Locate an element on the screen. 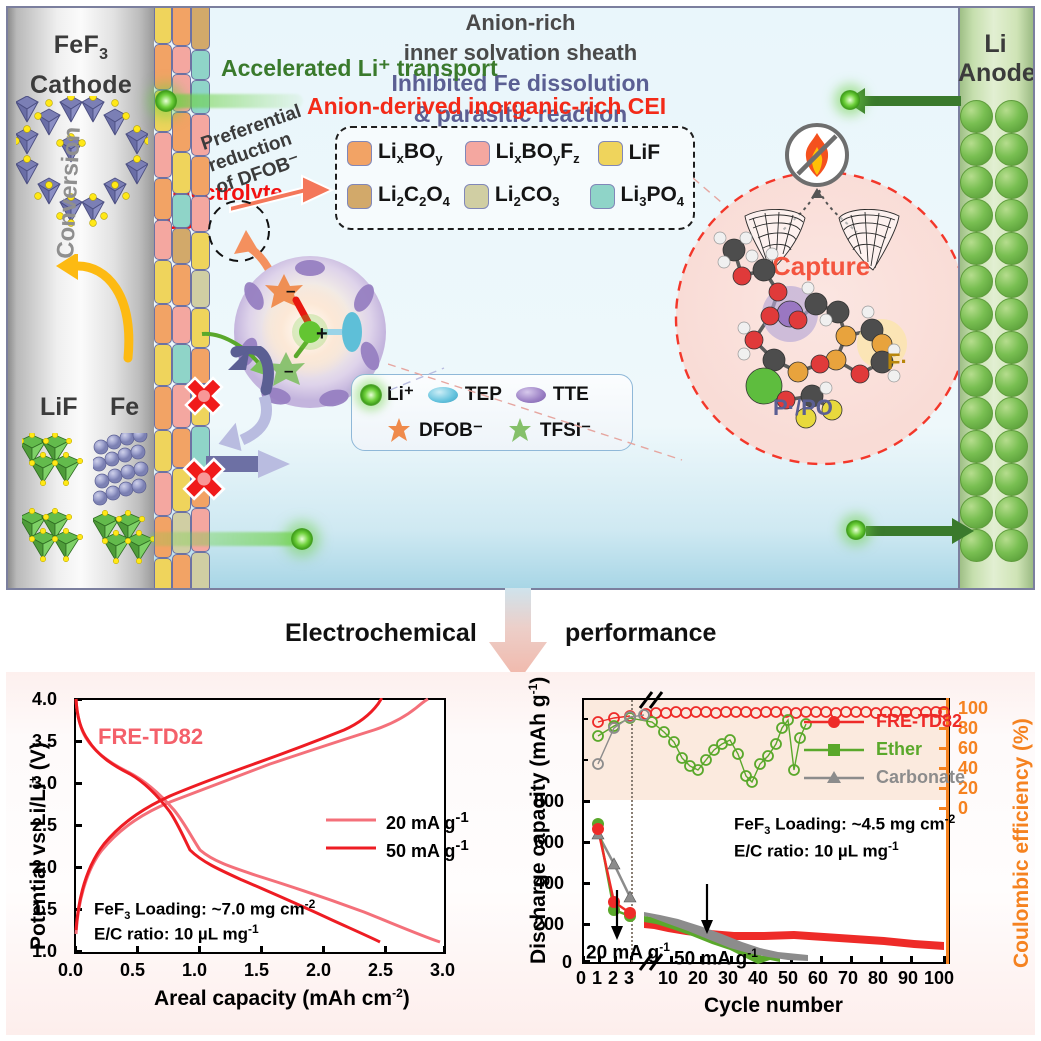 This screenshot has width=1041, height=1041. rate-label-50: 50 mA g-1 is located at coordinates (716, 958).